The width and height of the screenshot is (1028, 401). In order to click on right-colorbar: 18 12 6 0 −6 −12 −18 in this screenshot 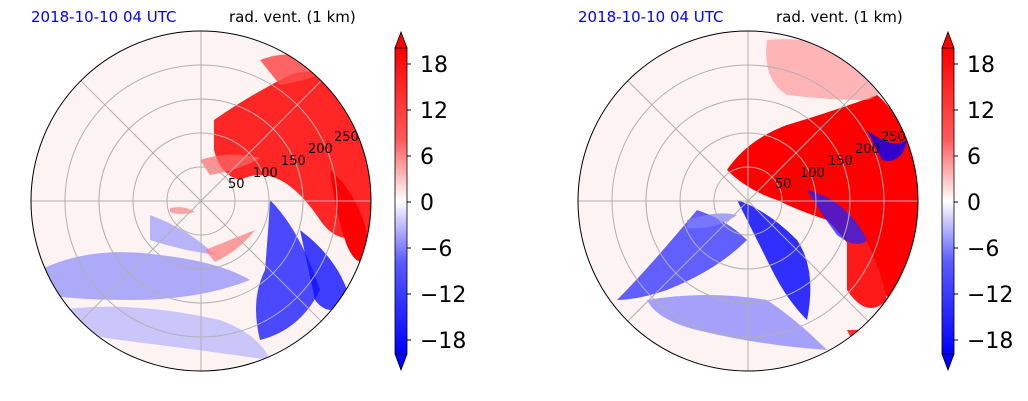, I will do `click(977, 201)`.